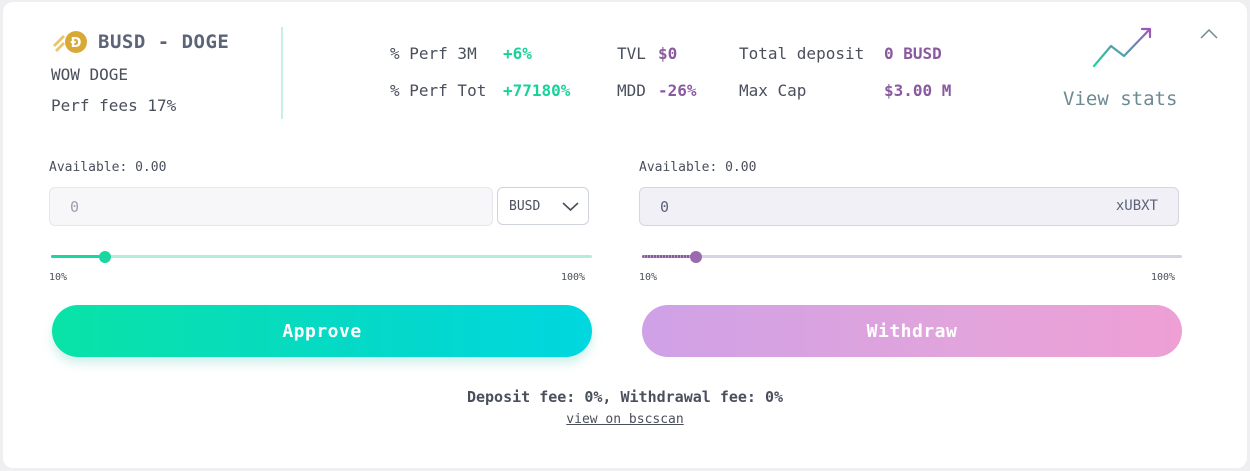 This screenshot has height=471, width=1250. Describe the element at coordinates (696, 257) in the screenshot. I see `withdraw-slider-thumb` at that location.